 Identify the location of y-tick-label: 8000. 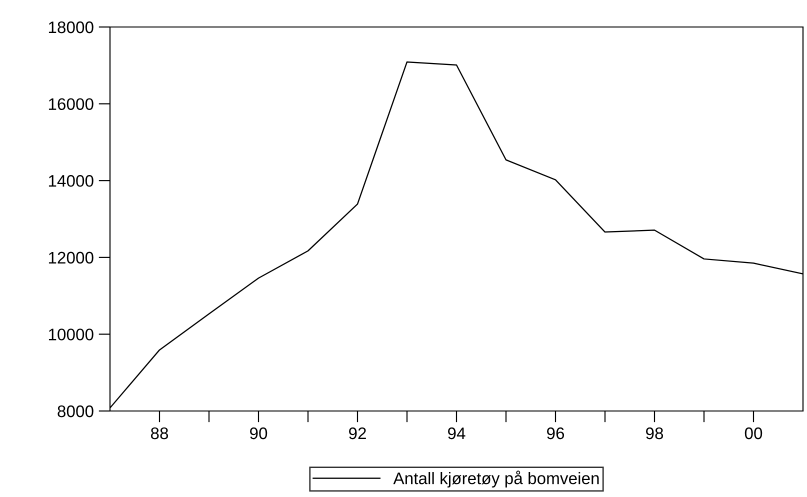
(76, 411).